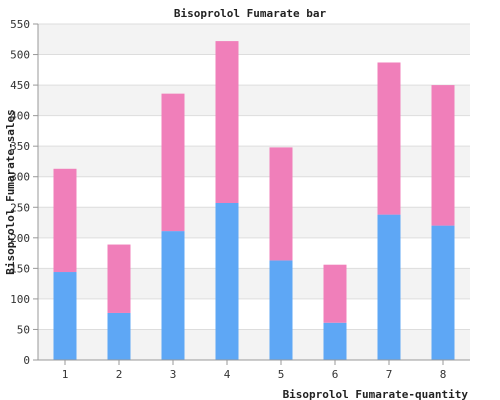 The width and height of the screenshot is (500, 400). What do you see at coordinates (10, 192) in the screenshot?
I see `y-axis-label: Bisoprolol Fumarate-sales` at bounding box center [10, 192].